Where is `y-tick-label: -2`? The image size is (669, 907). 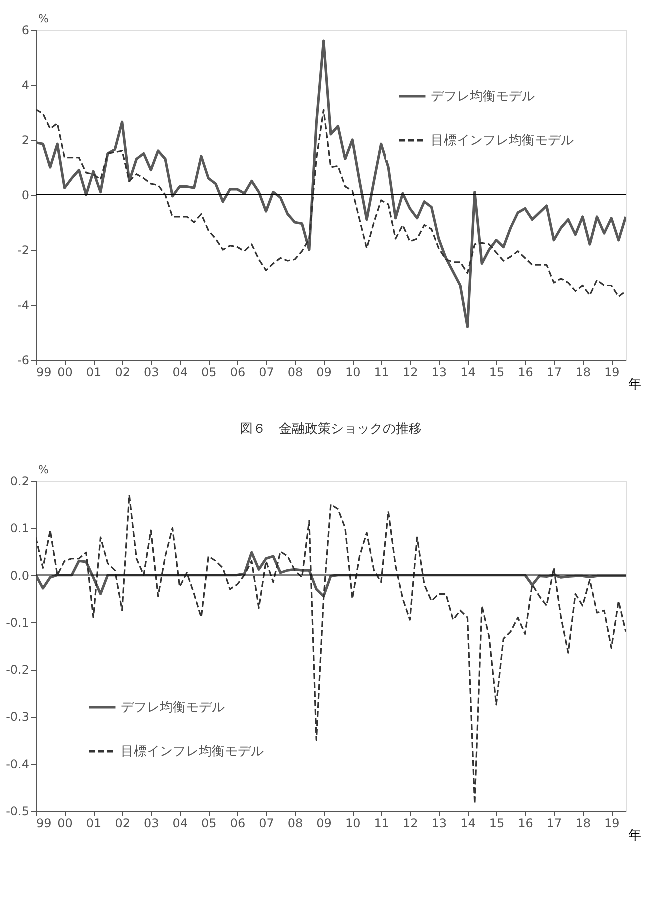
y-tick-label: -2 is located at coordinates (24, 251).